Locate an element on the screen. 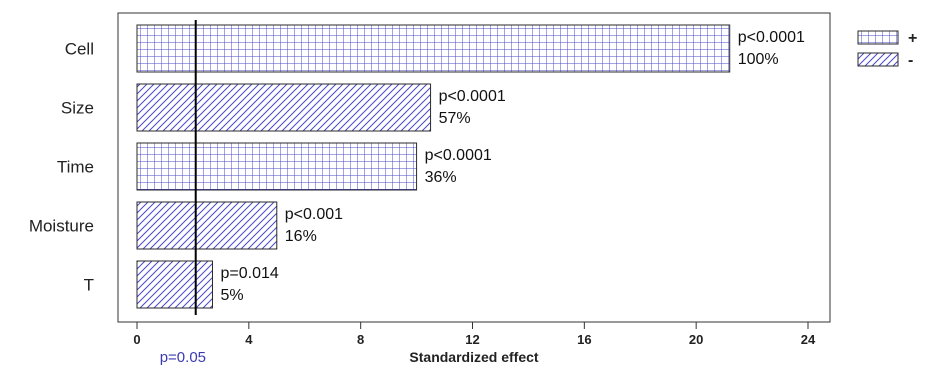  bar-cell is located at coordinates (433, 48).